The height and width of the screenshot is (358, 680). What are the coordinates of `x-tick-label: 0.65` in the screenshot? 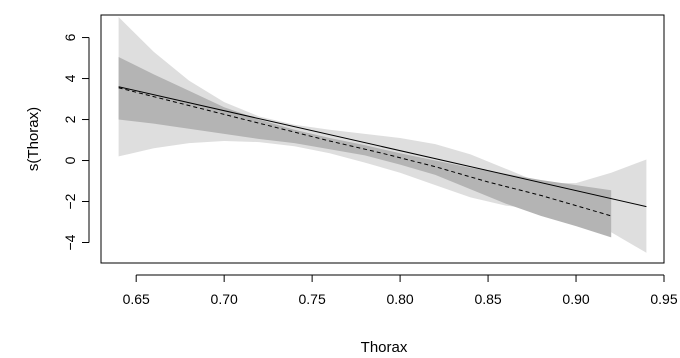 It's located at (136, 299).